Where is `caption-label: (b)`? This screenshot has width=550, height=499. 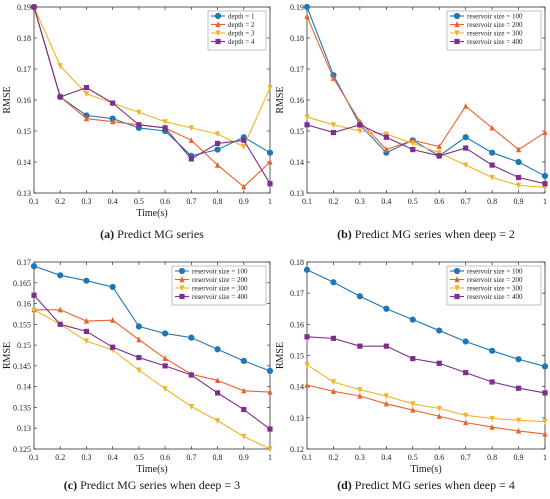 caption-label: (b) is located at coordinates (344, 234).